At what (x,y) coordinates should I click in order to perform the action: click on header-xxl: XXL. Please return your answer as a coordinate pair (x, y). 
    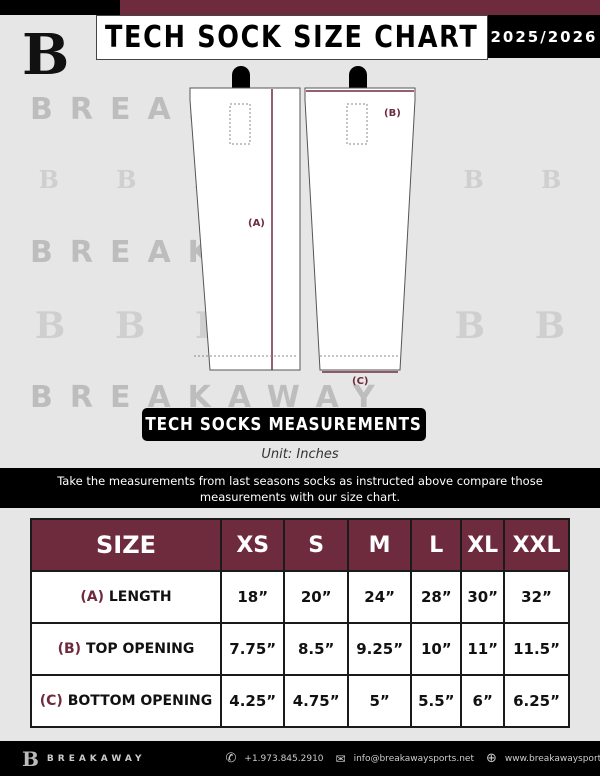
    Looking at the image, I should click on (536, 545).